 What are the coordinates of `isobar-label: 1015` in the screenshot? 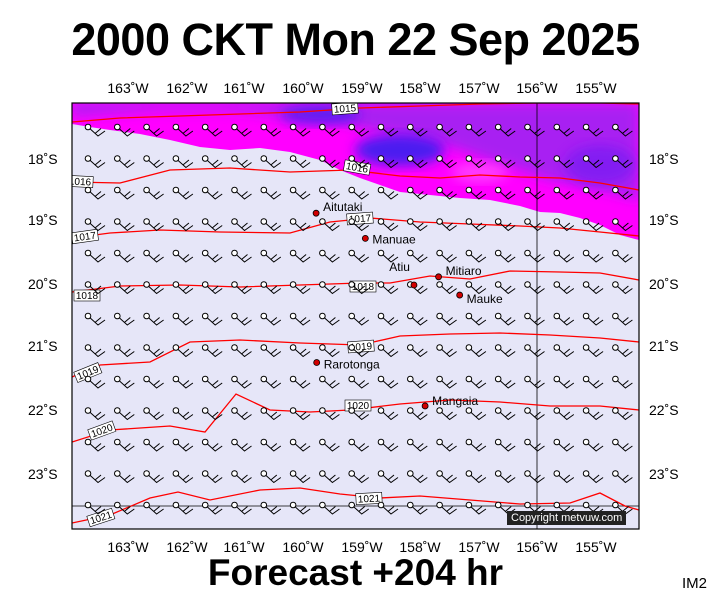 It's located at (345, 109).